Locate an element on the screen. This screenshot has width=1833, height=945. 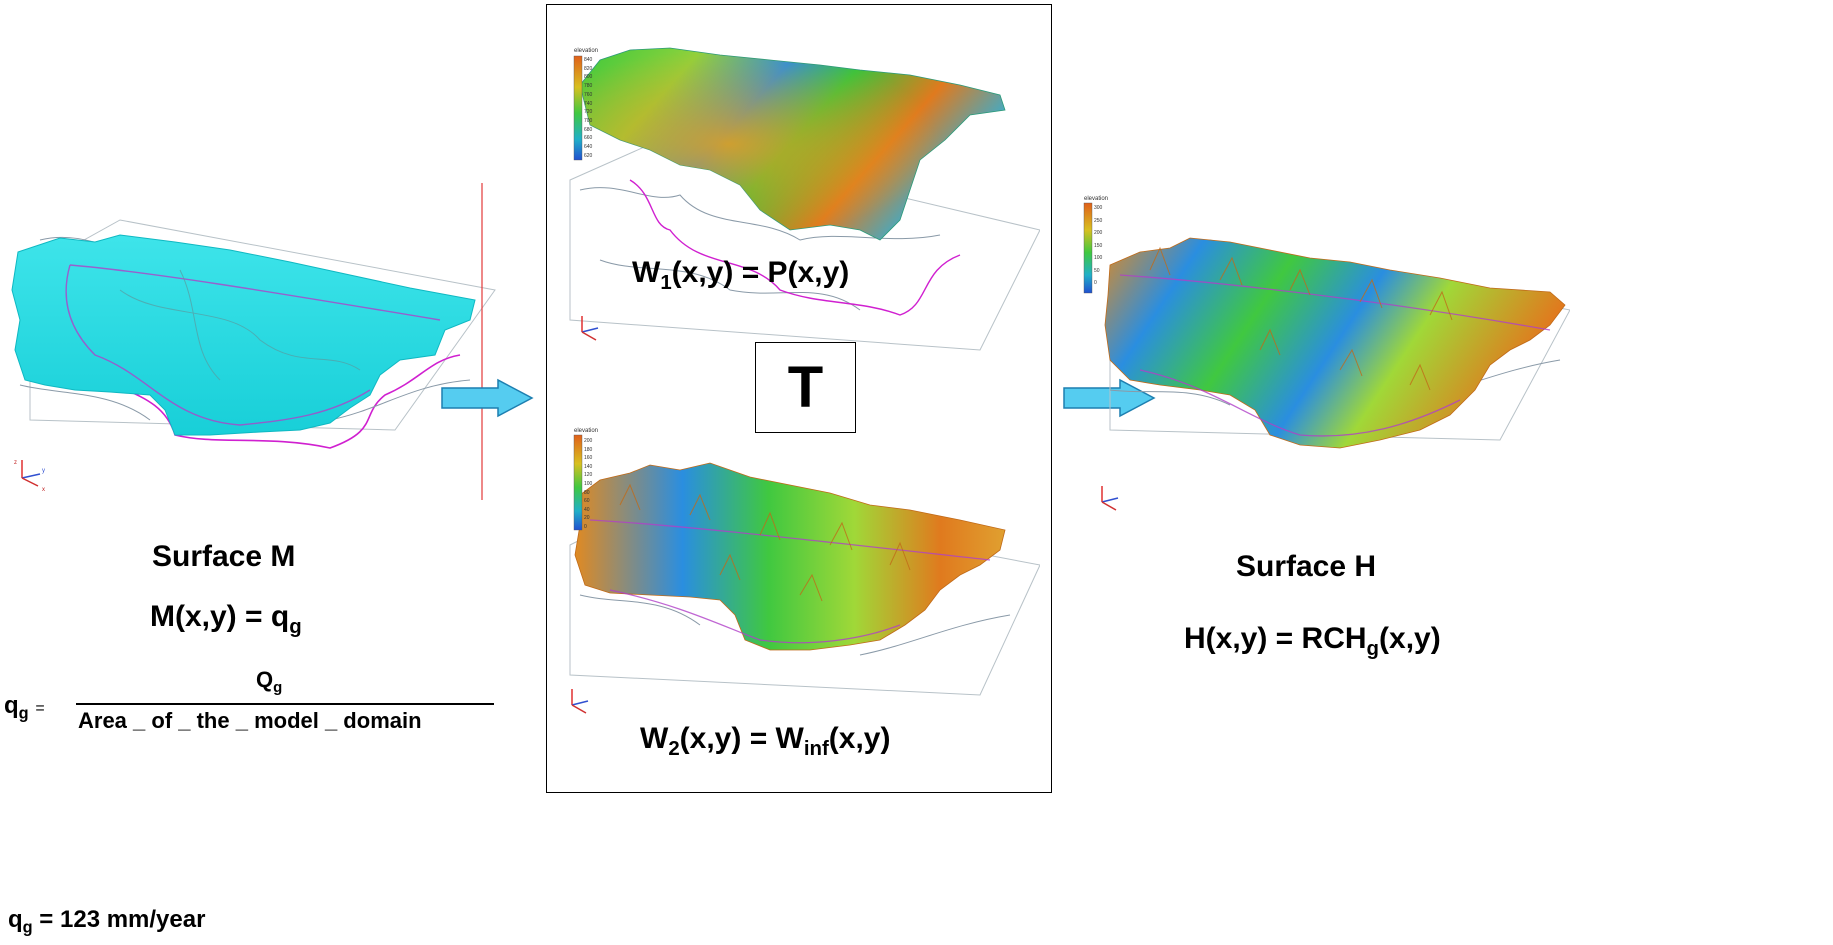
w2-boundary is located at coordinates (790, 581).